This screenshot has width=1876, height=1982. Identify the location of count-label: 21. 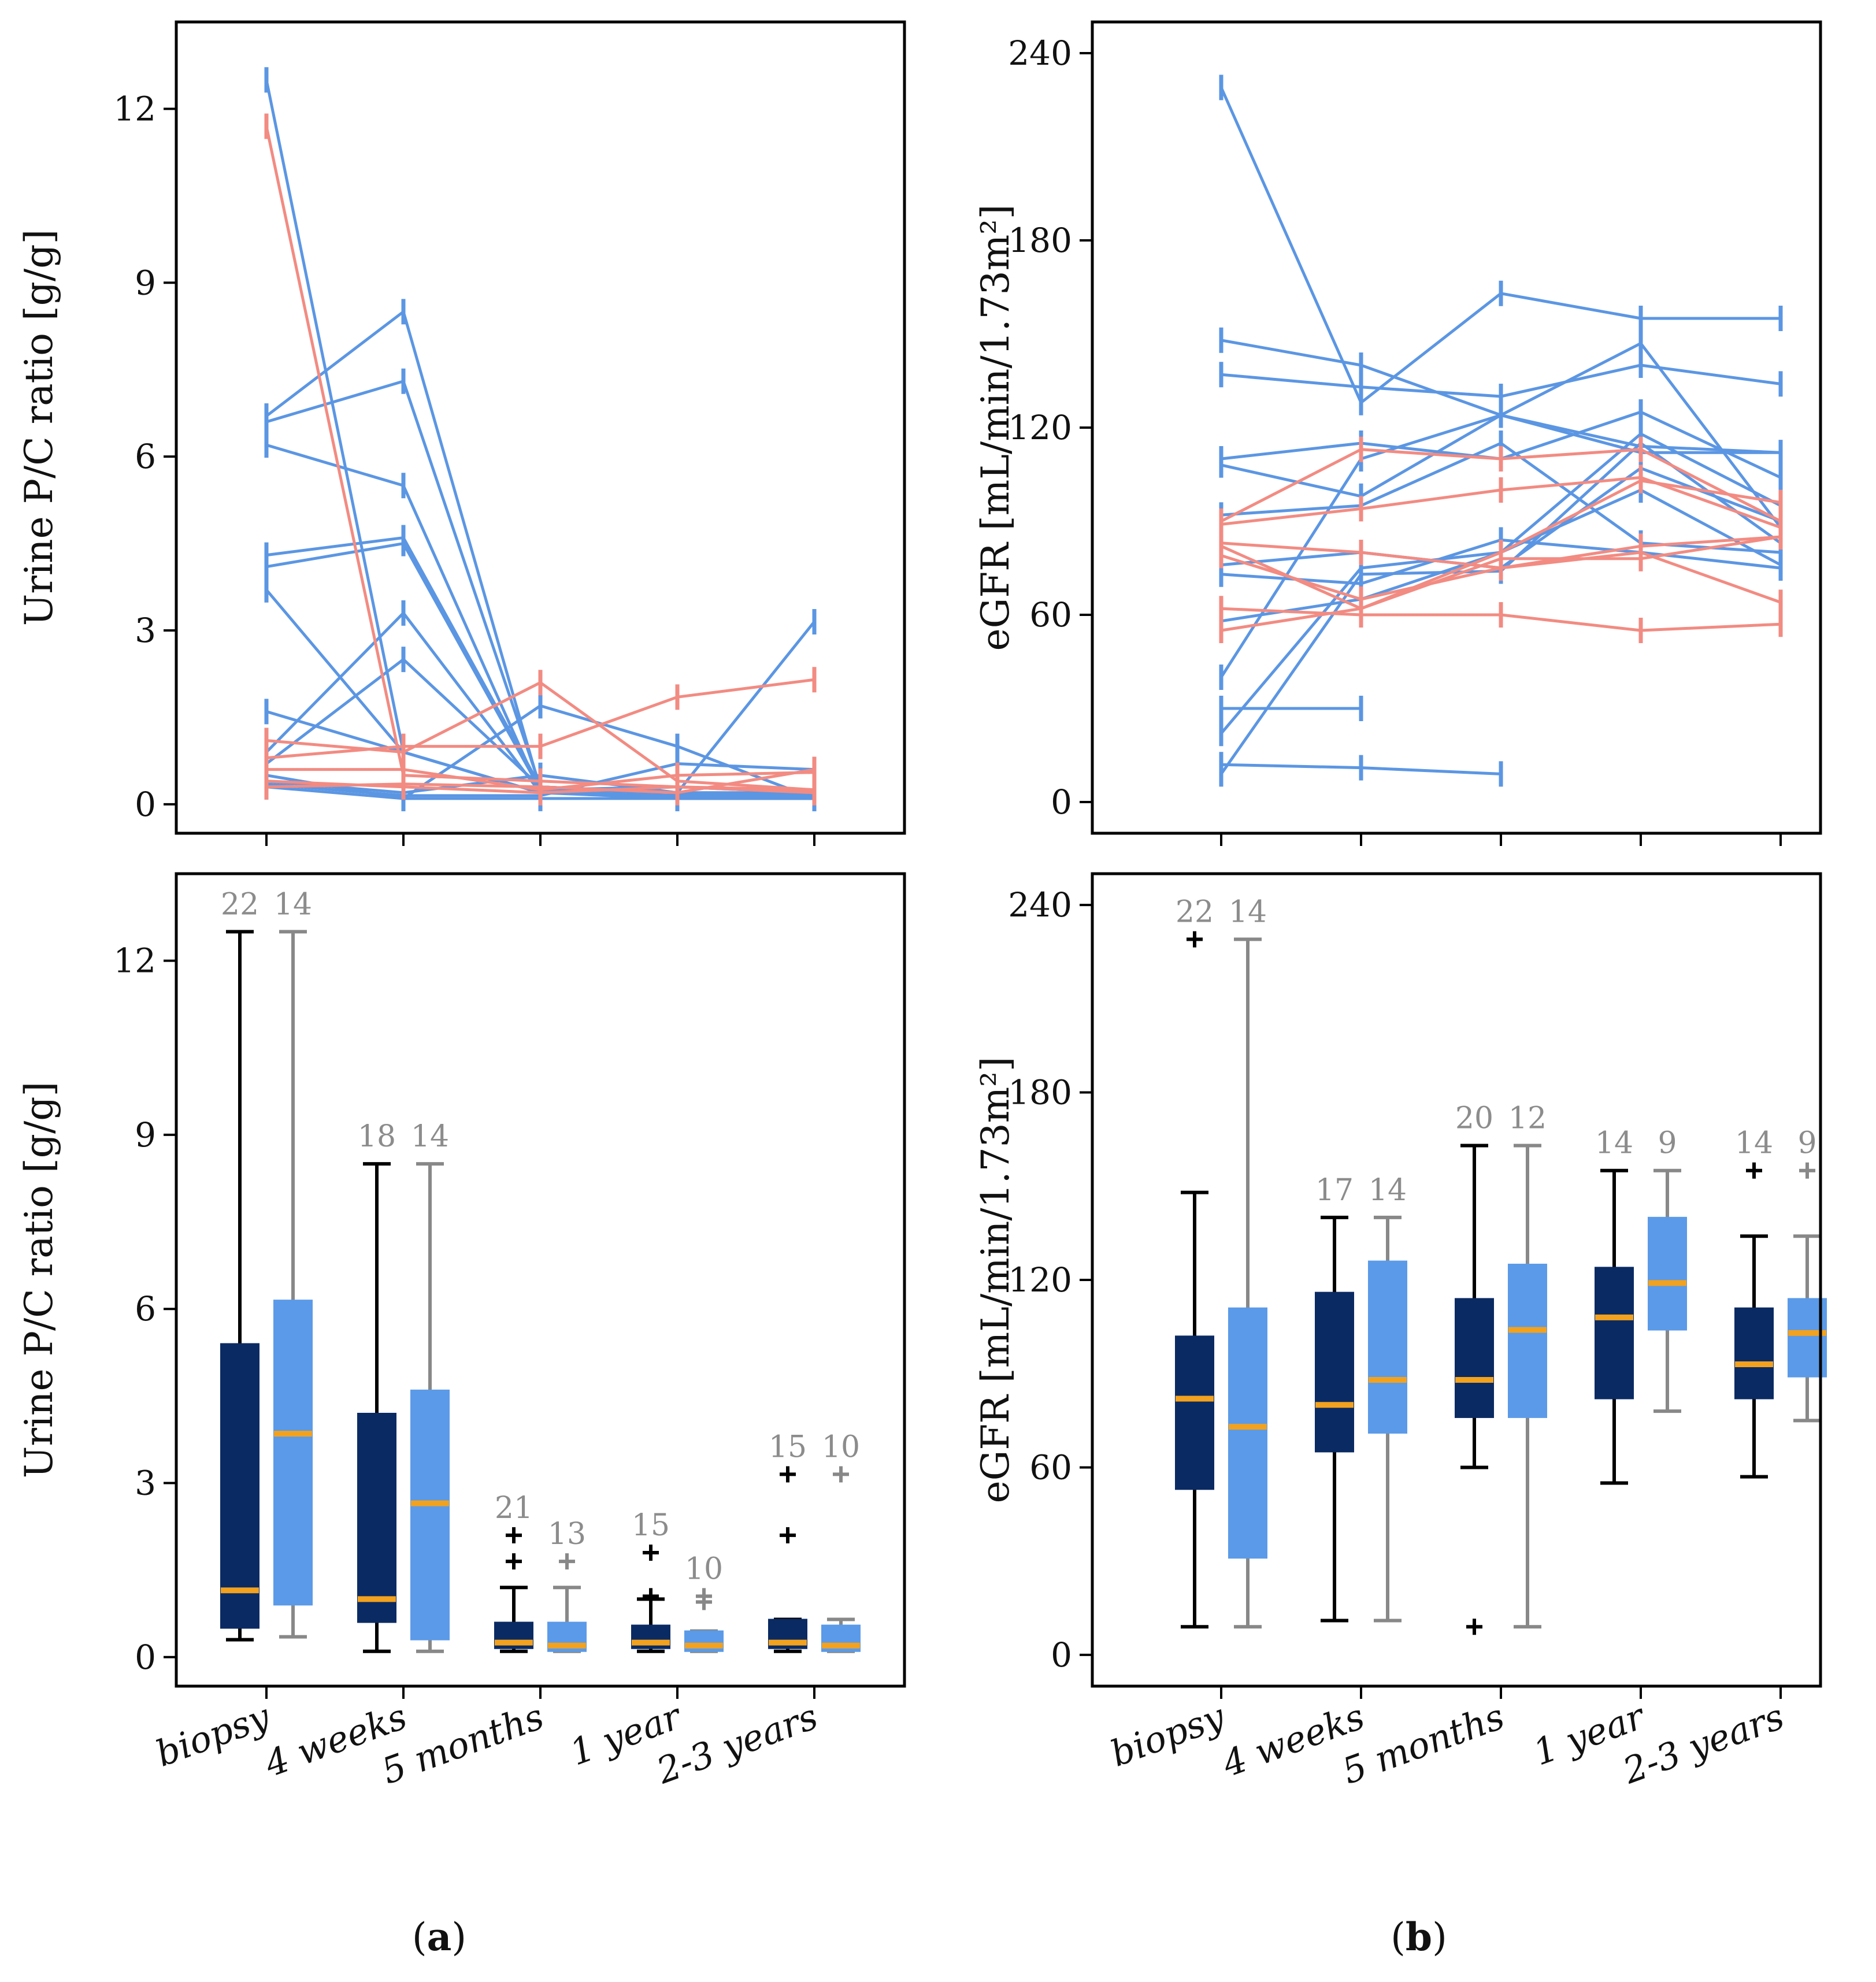
(514, 1509).